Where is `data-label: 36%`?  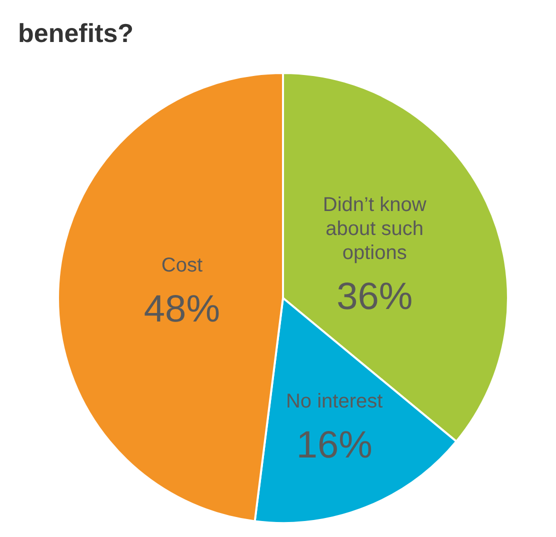
data-label: 36% is located at coordinates (374, 297).